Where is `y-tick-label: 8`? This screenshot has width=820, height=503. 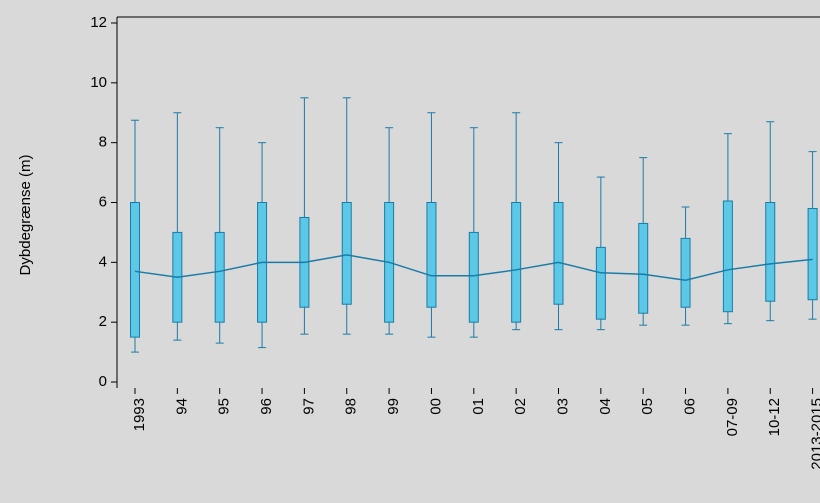
y-tick-label: 8 is located at coordinates (103, 142).